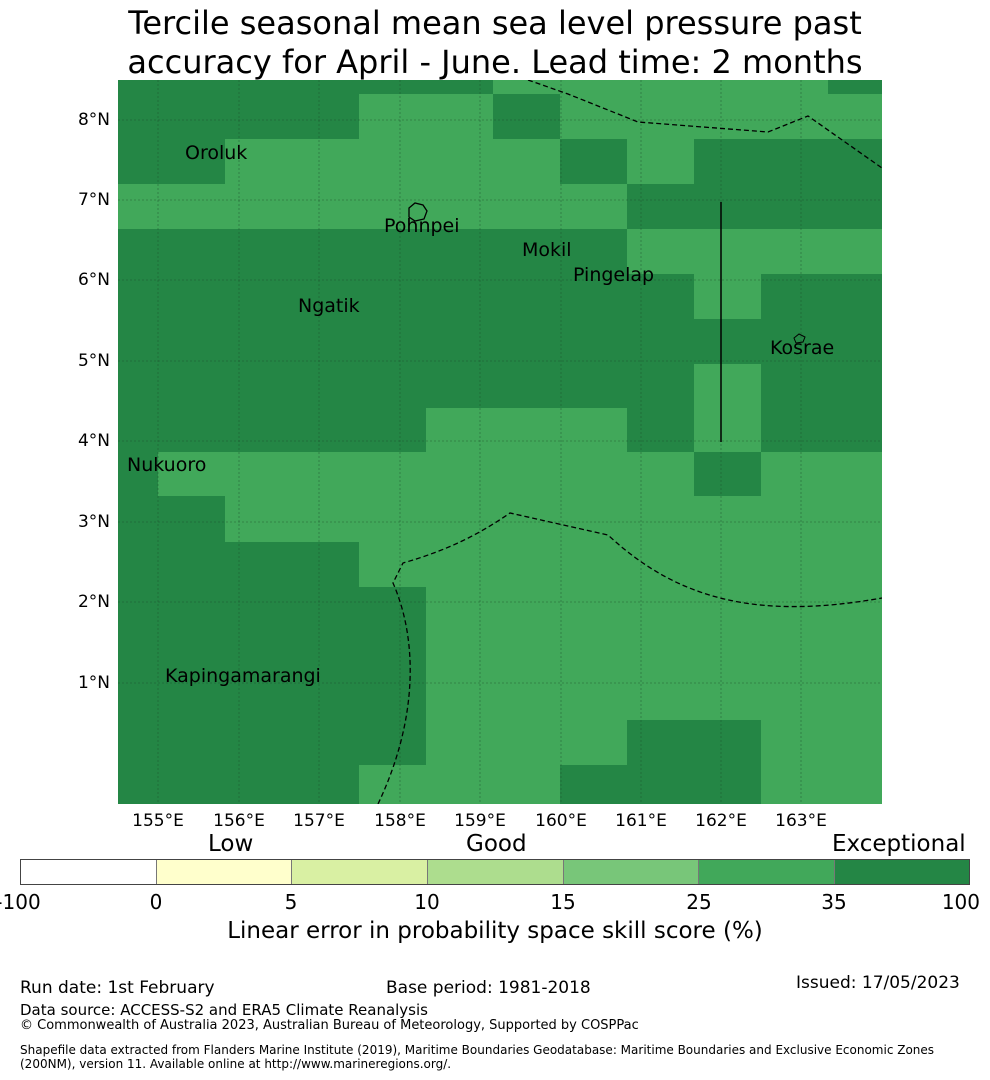 This screenshot has width=990, height=1080. What do you see at coordinates (93, 522) in the screenshot?
I see `lat-label-3n: 3°N` at bounding box center [93, 522].